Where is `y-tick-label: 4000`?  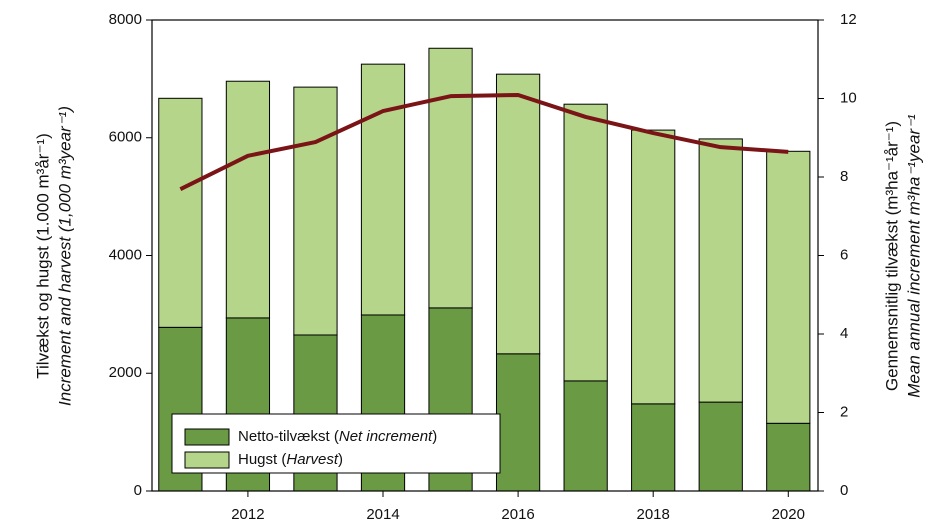
y-tick-label: 4000 is located at coordinates (125, 254).